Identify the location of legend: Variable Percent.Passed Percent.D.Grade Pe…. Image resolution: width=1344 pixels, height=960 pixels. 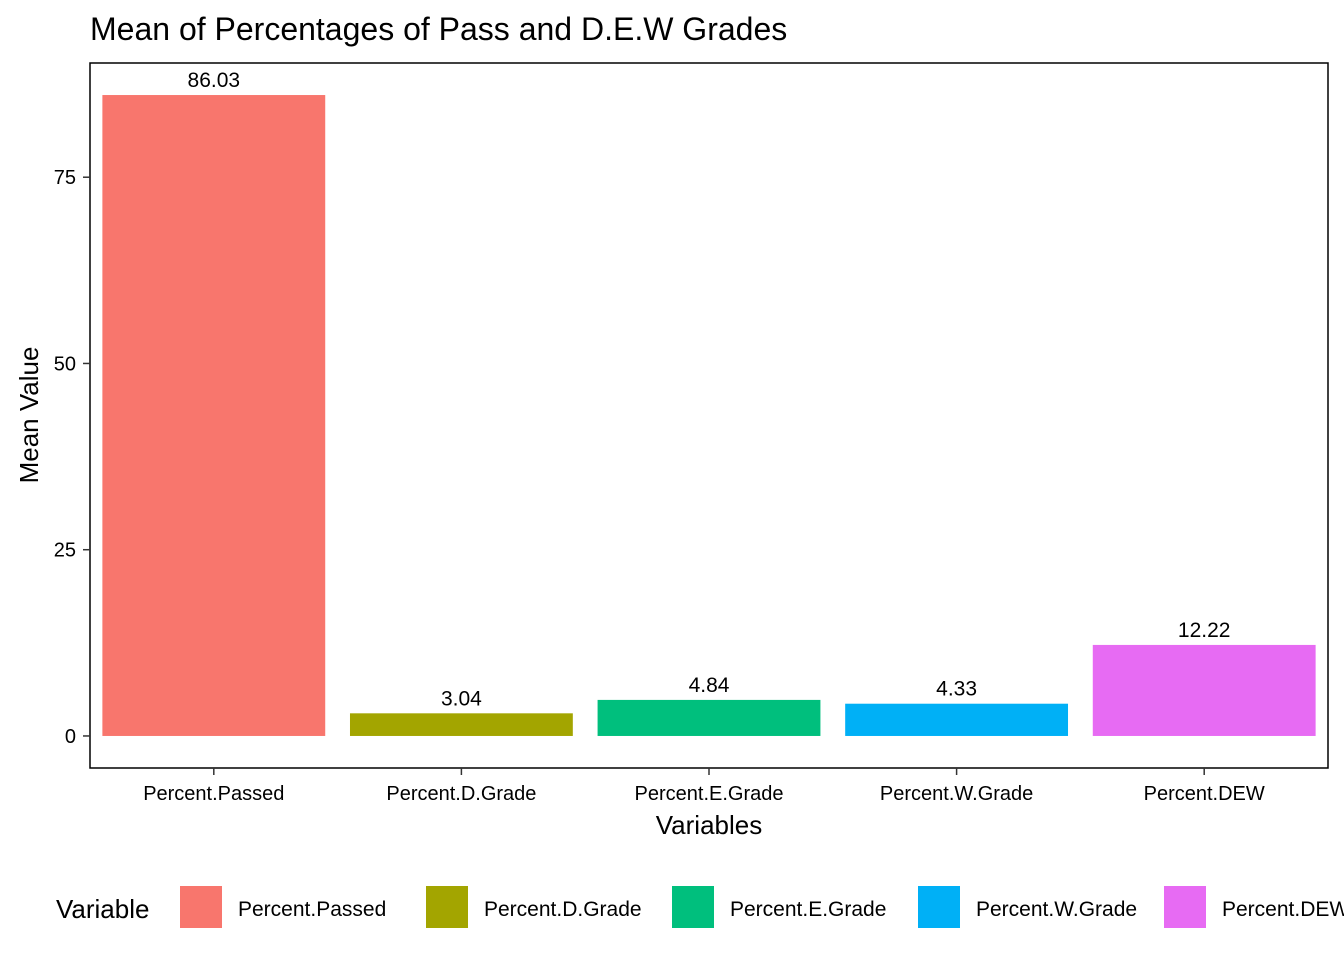
(700, 907).